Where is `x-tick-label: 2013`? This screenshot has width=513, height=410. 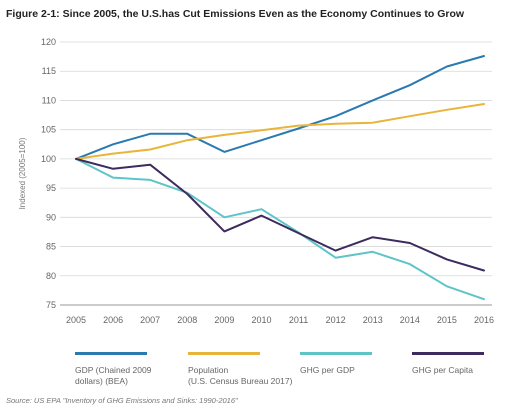
x-tick-label: 2013 is located at coordinates (373, 320).